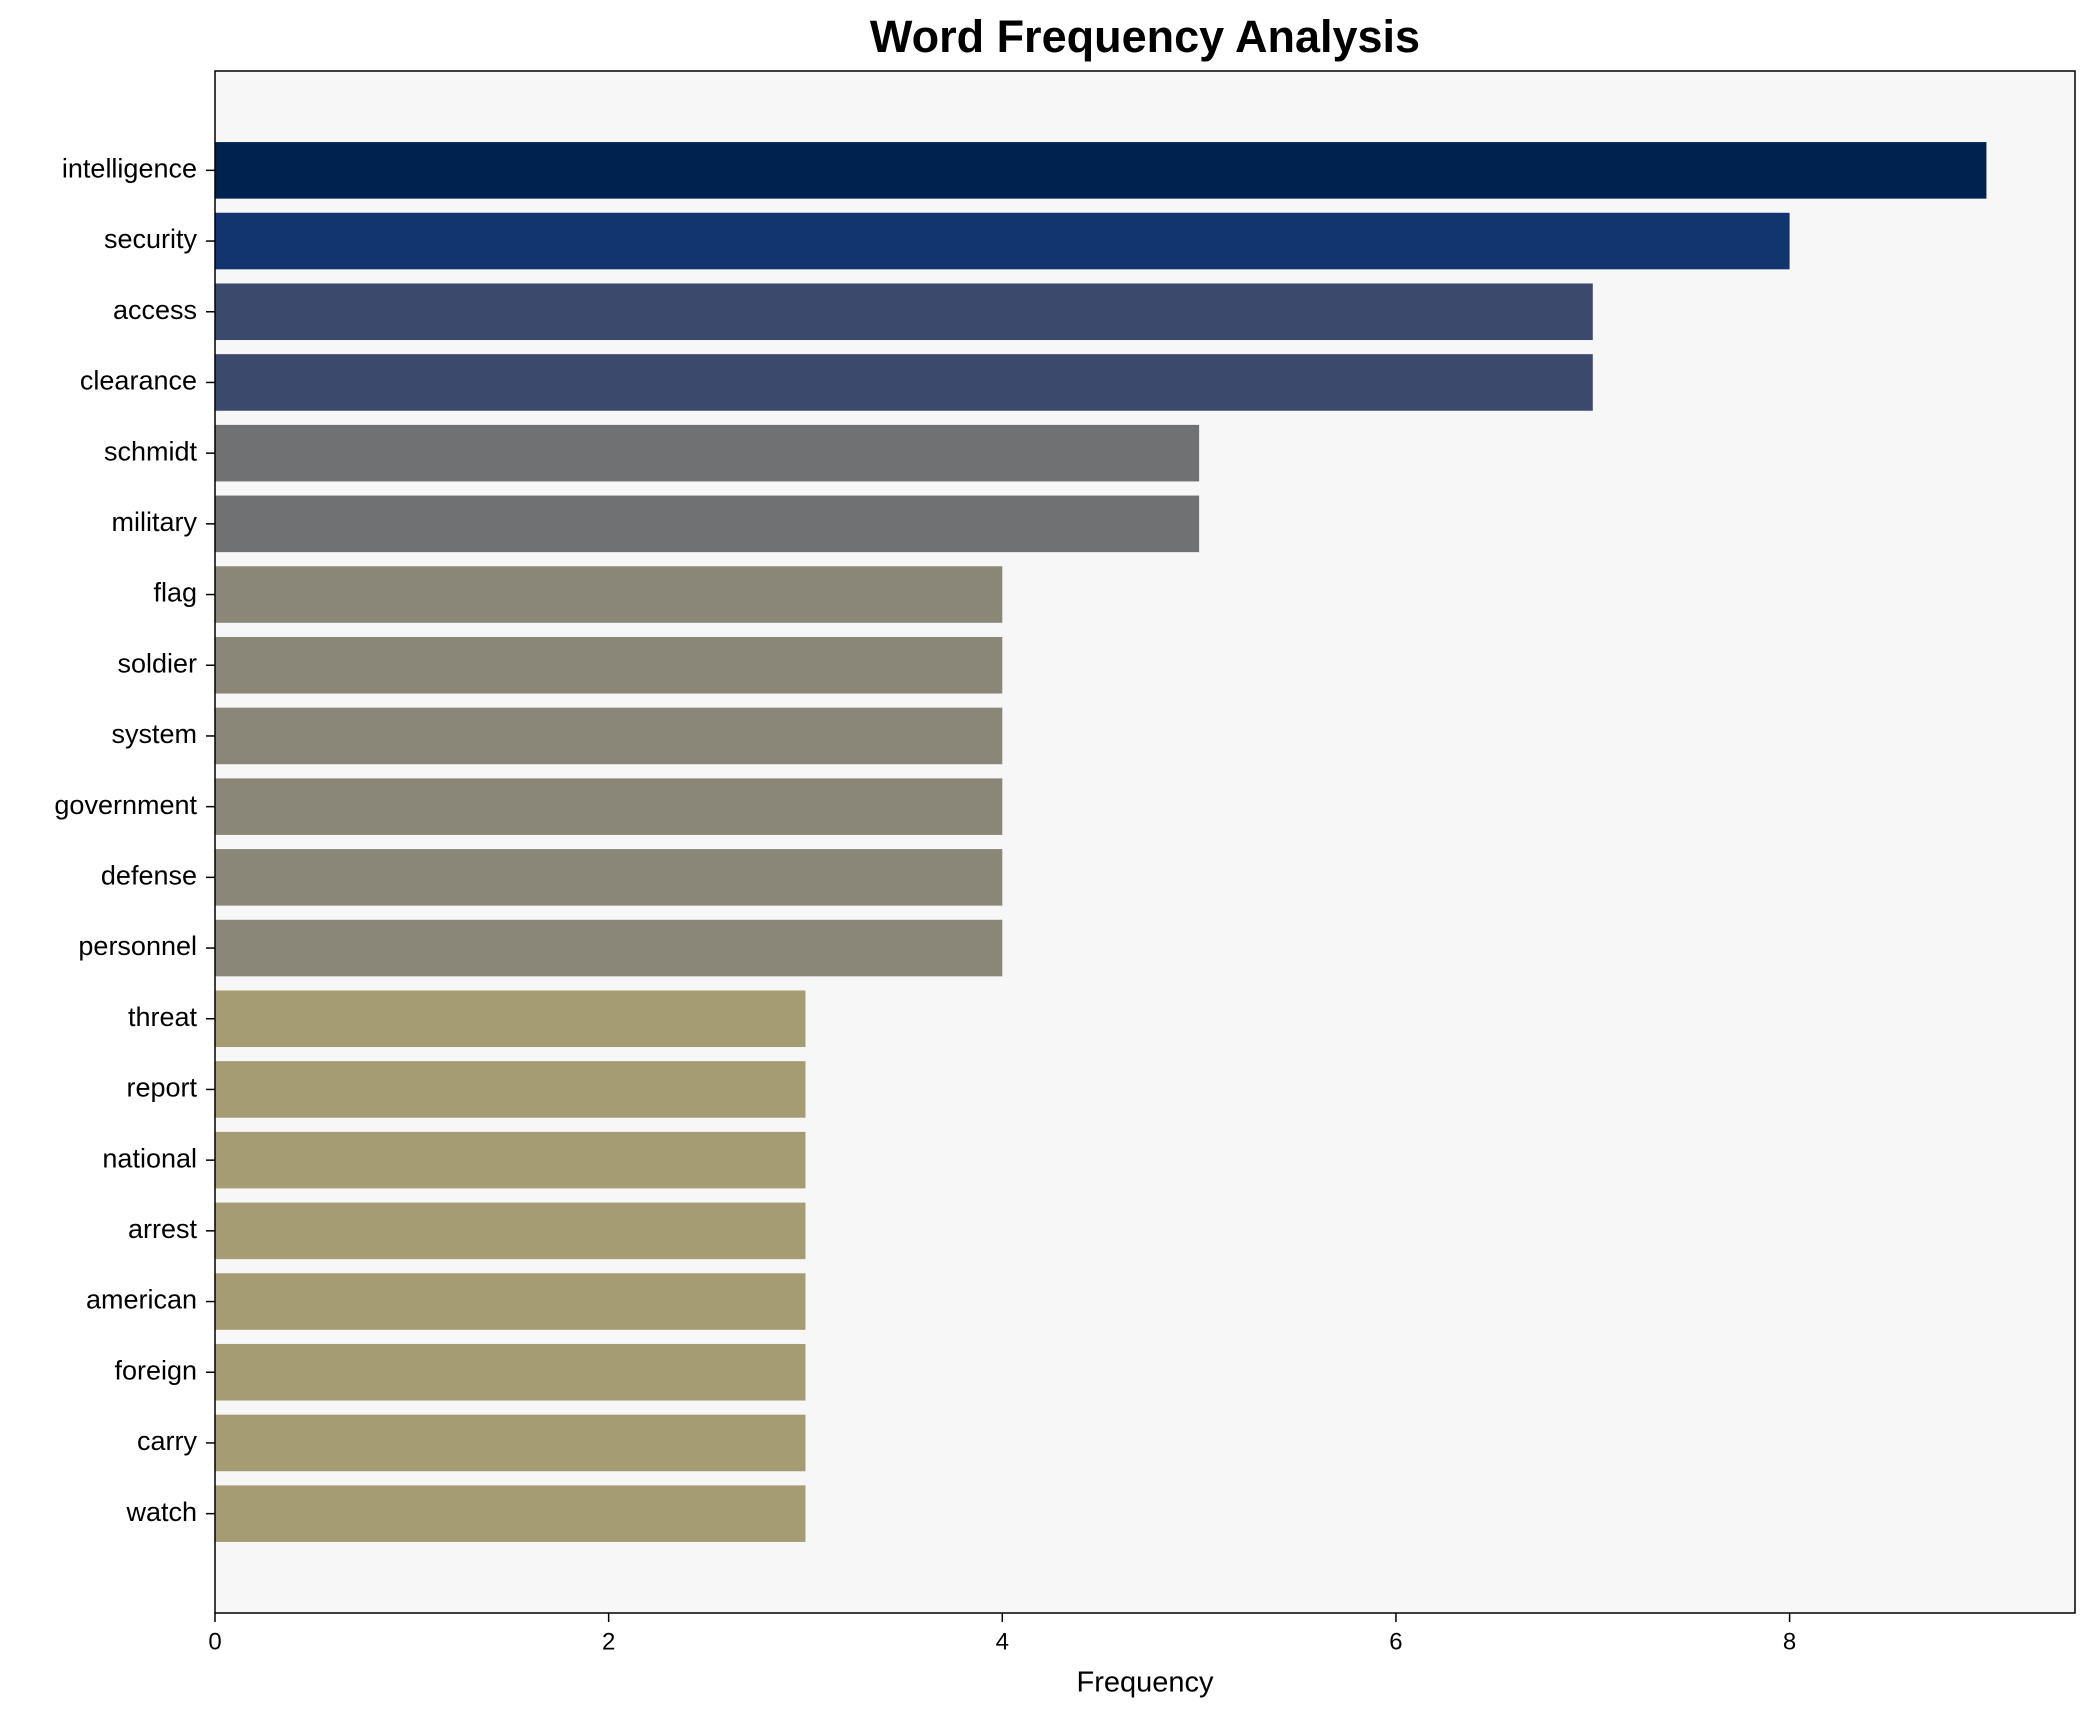  Describe the element at coordinates (163, 1229) in the screenshot. I see `y-tick-label: arrest` at that location.